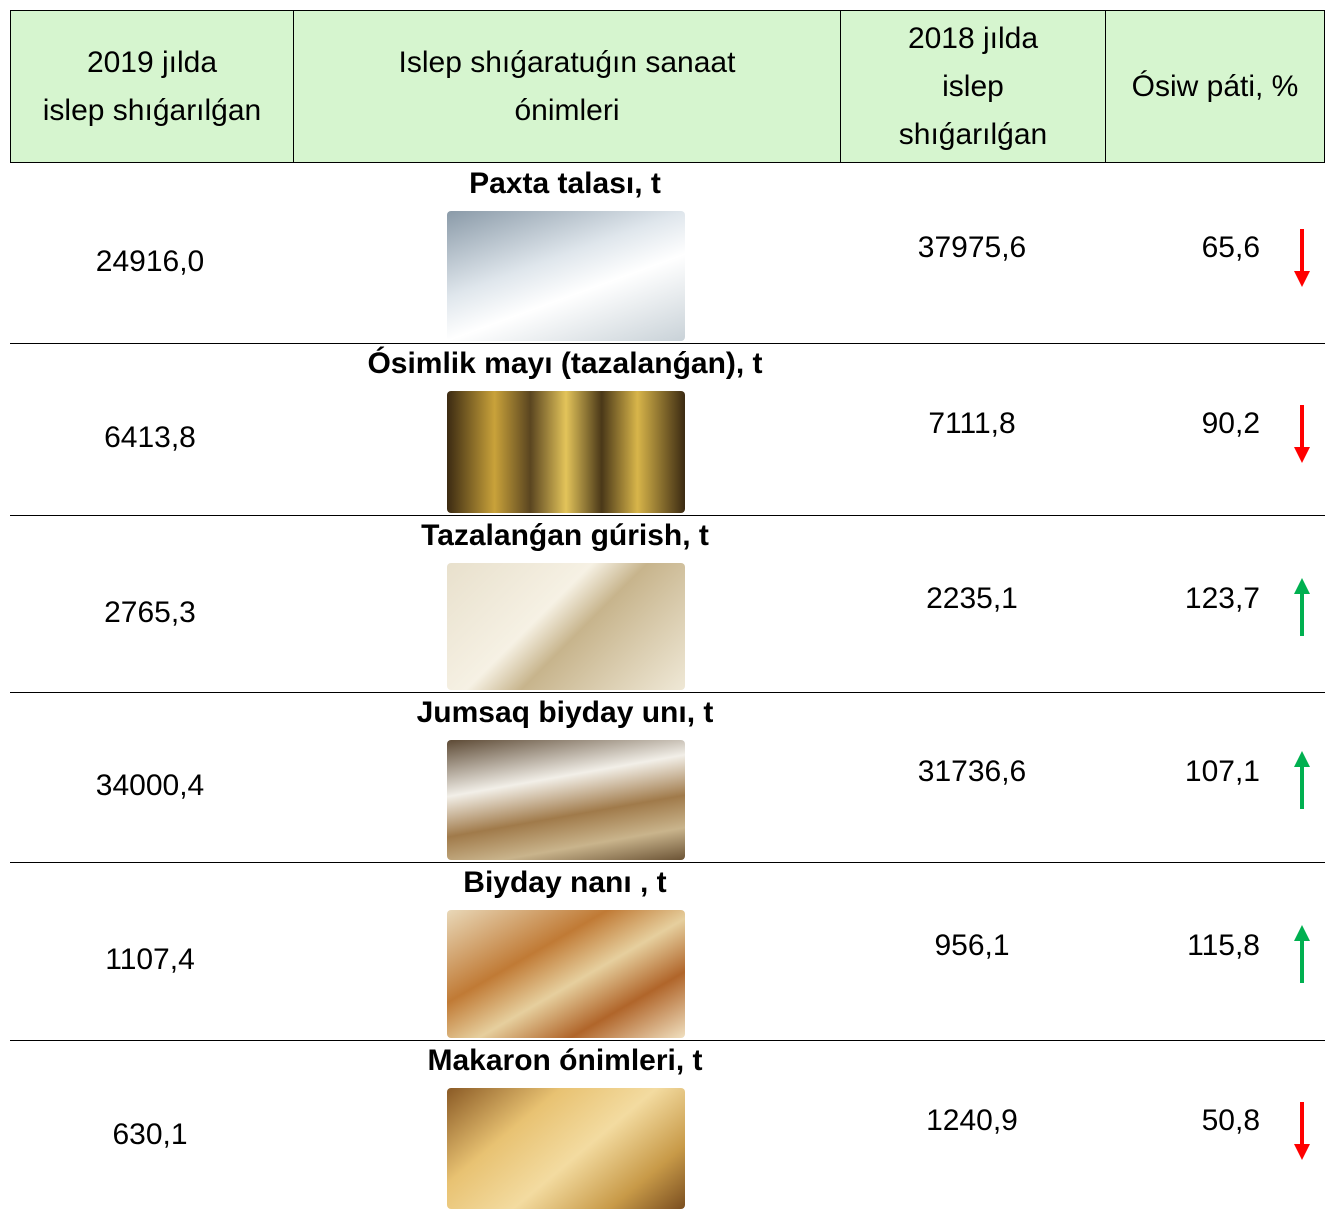 The width and height of the screenshot is (1325, 1211). Describe the element at coordinates (150, 437) in the screenshot. I see `value-2019: 6413,8` at that location.